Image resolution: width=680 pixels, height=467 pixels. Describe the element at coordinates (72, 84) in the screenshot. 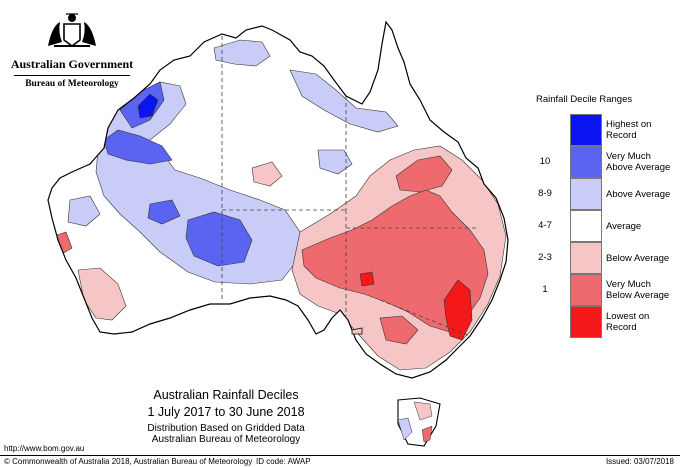

I see `bureau-name: Bureau of Meteorology` at that location.